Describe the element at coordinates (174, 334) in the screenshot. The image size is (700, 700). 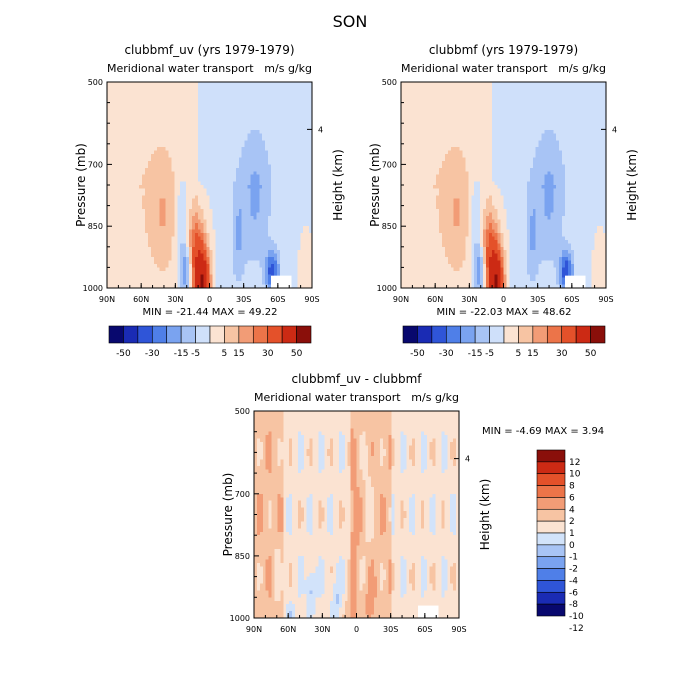
I see `colorbar-swatch` at that location.